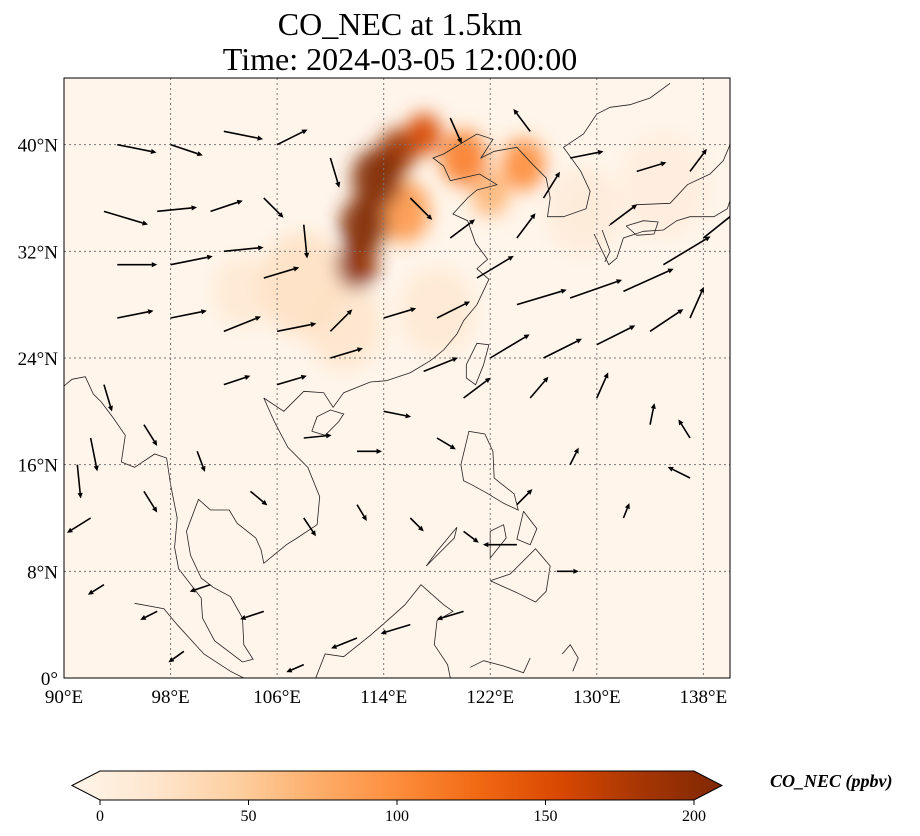 The height and width of the screenshot is (836, 920). I want to click on lon-tick-label: 90°E, so click(64, 697).